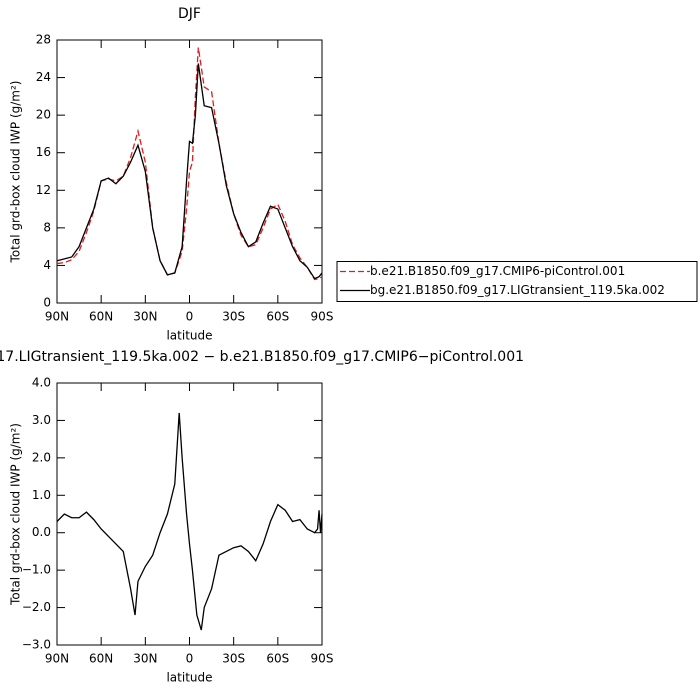  I want to click on y-tick-label: 28, so click(43, 40).